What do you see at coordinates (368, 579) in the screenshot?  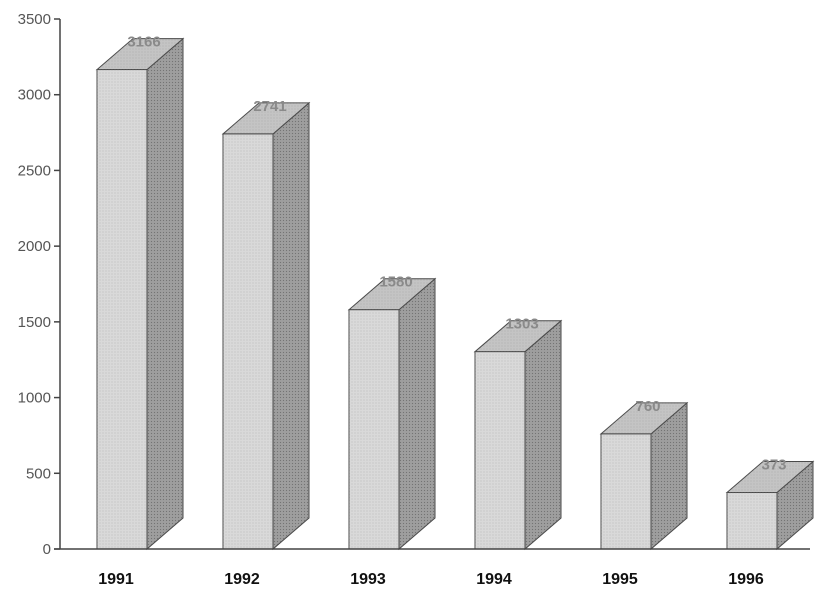 I see `x-tick-label: 1993` at bounding box center [368, 579].